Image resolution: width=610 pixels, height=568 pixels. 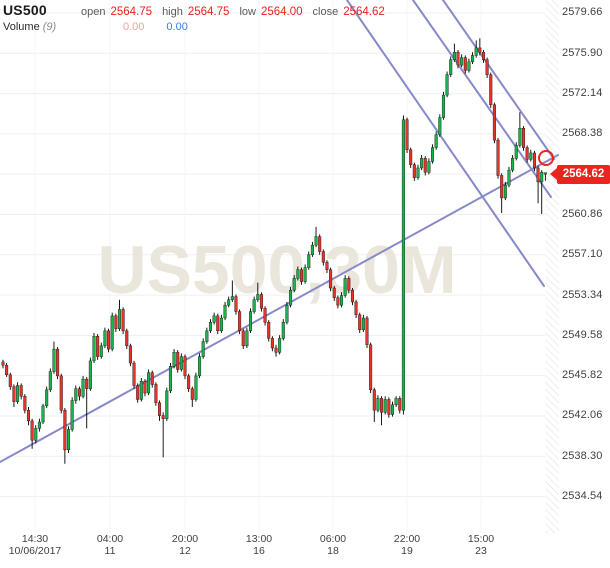 What do you see at coordinates (364, 12) in the screenshot?
I see `close-value: 2564.62` at bounding box center [364, 12].